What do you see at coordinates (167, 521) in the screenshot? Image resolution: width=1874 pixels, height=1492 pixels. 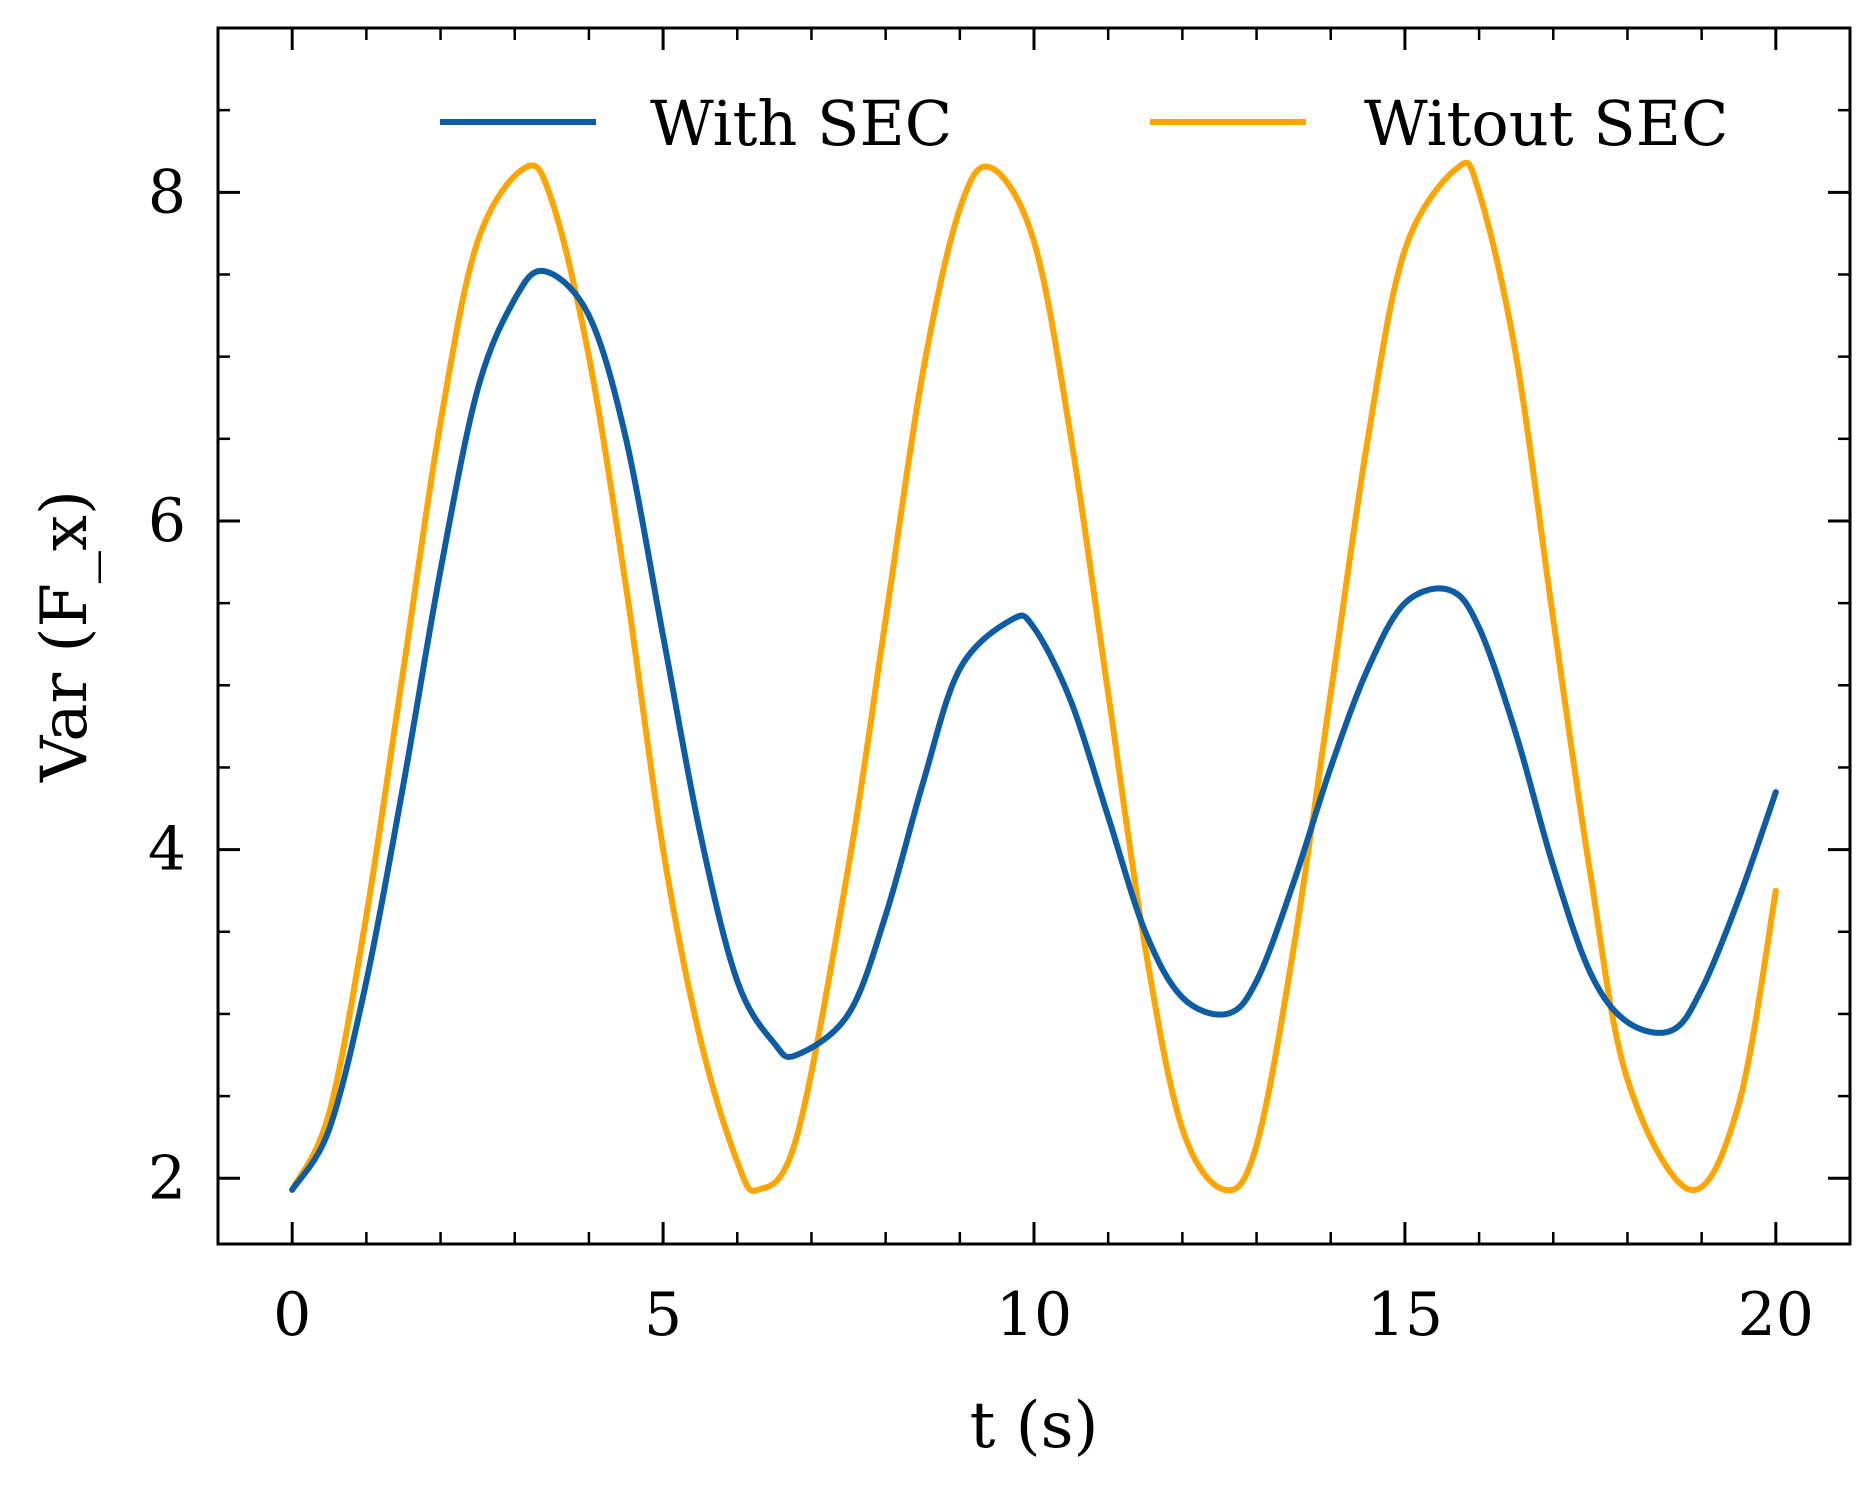 I see `y-tick-label: 6` at bounding box center [167, 521].